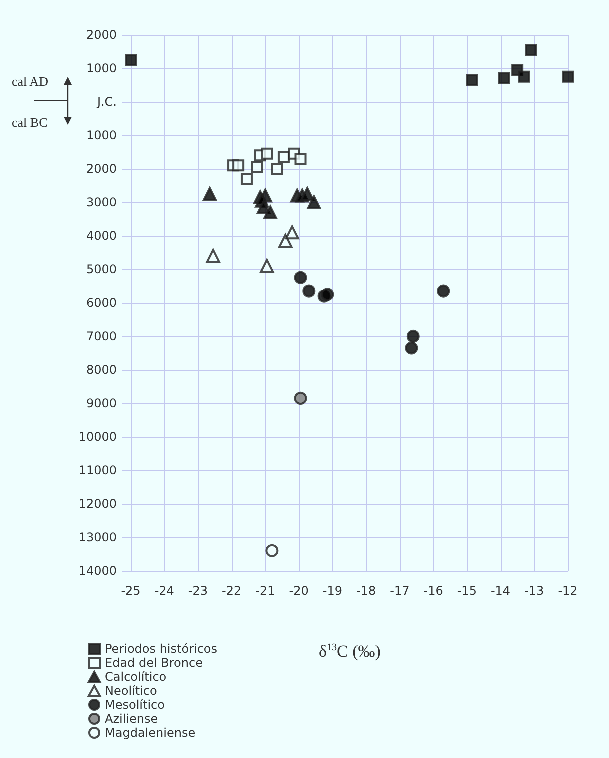  Describe the element at coordinates (131, 719) in the screenshot. I see `legend-label: Aziliense` at that location.